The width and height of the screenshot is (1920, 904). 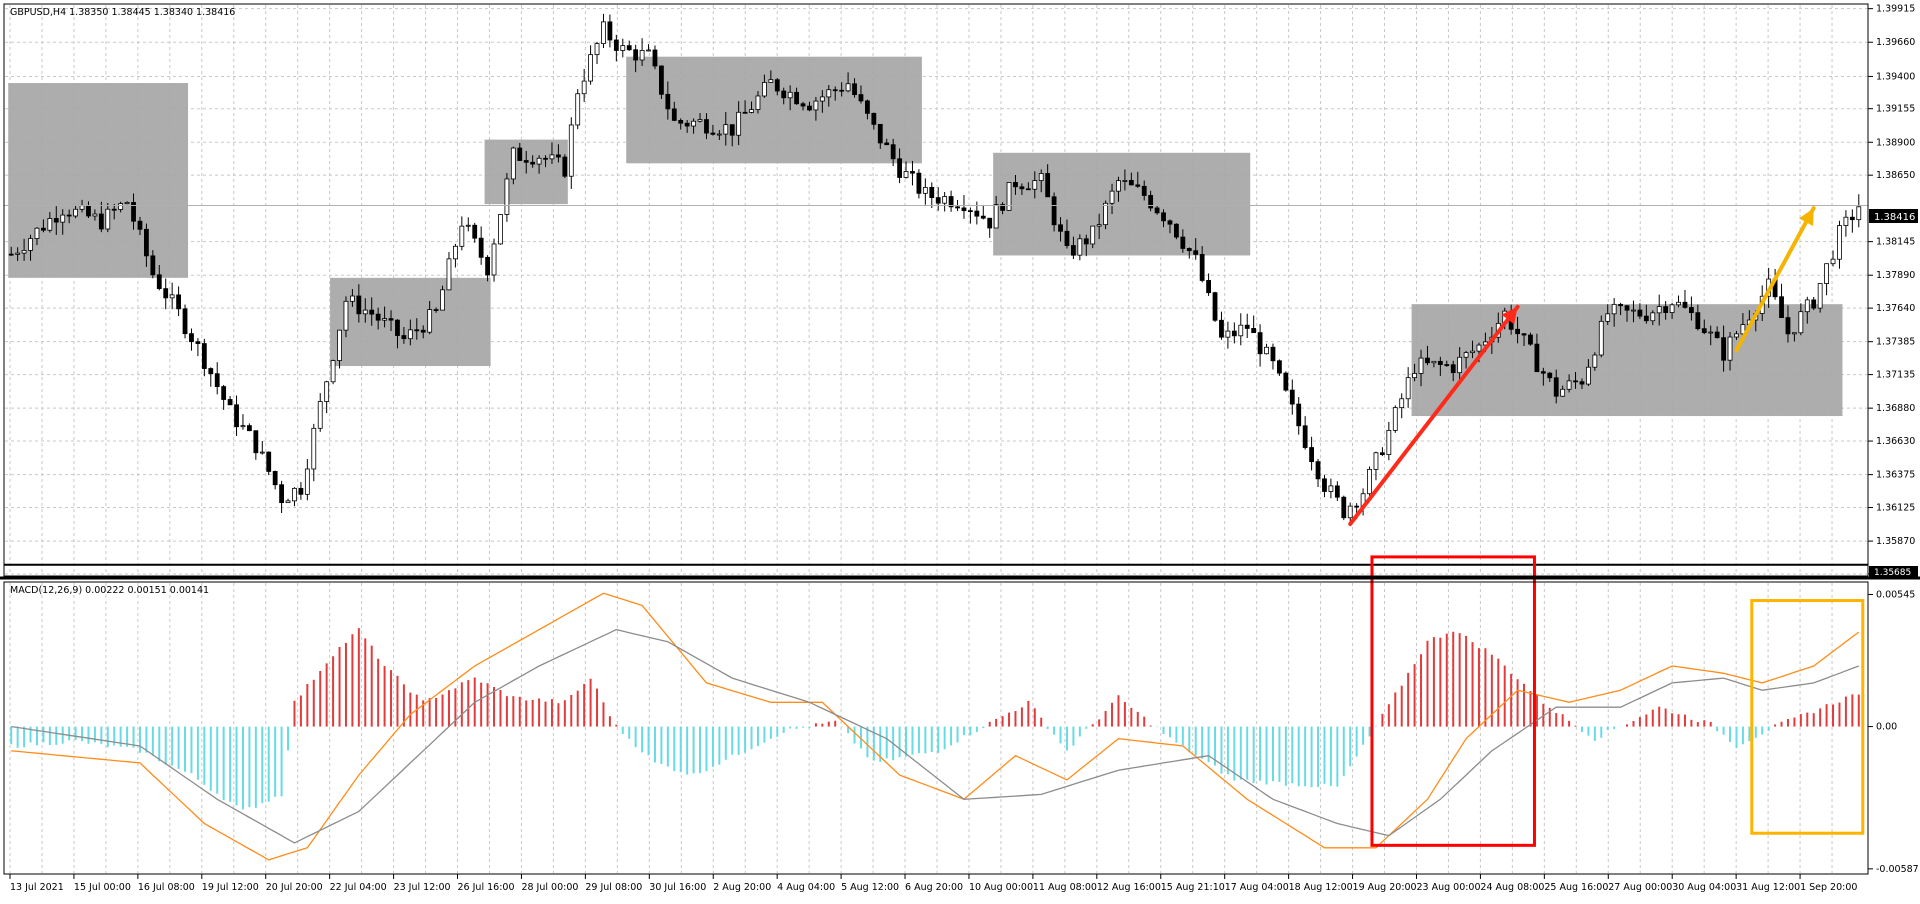 What do you see at coordinates (1895, 375) in the screenshot?
I see `price-tick-label: 1.37135` at bounding box center [1895, 375].